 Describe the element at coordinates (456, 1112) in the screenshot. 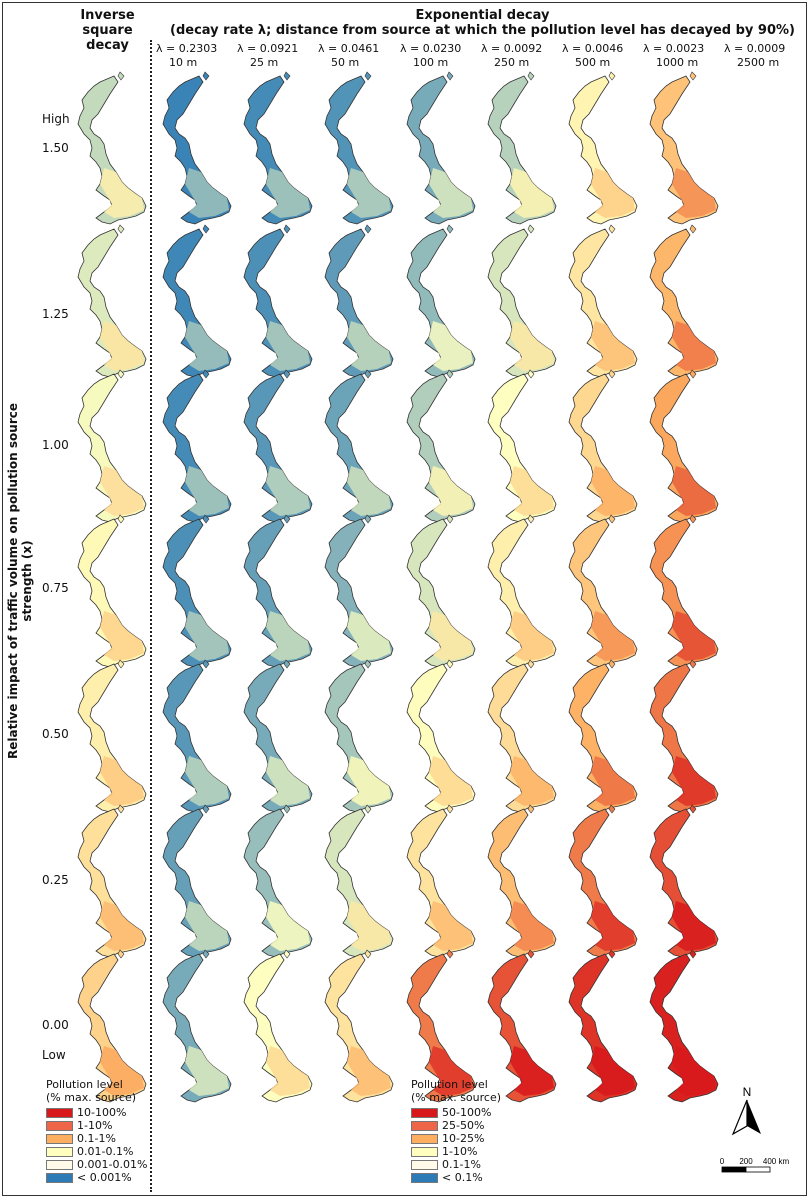

I see `legend-item: 50-100%` at that location.